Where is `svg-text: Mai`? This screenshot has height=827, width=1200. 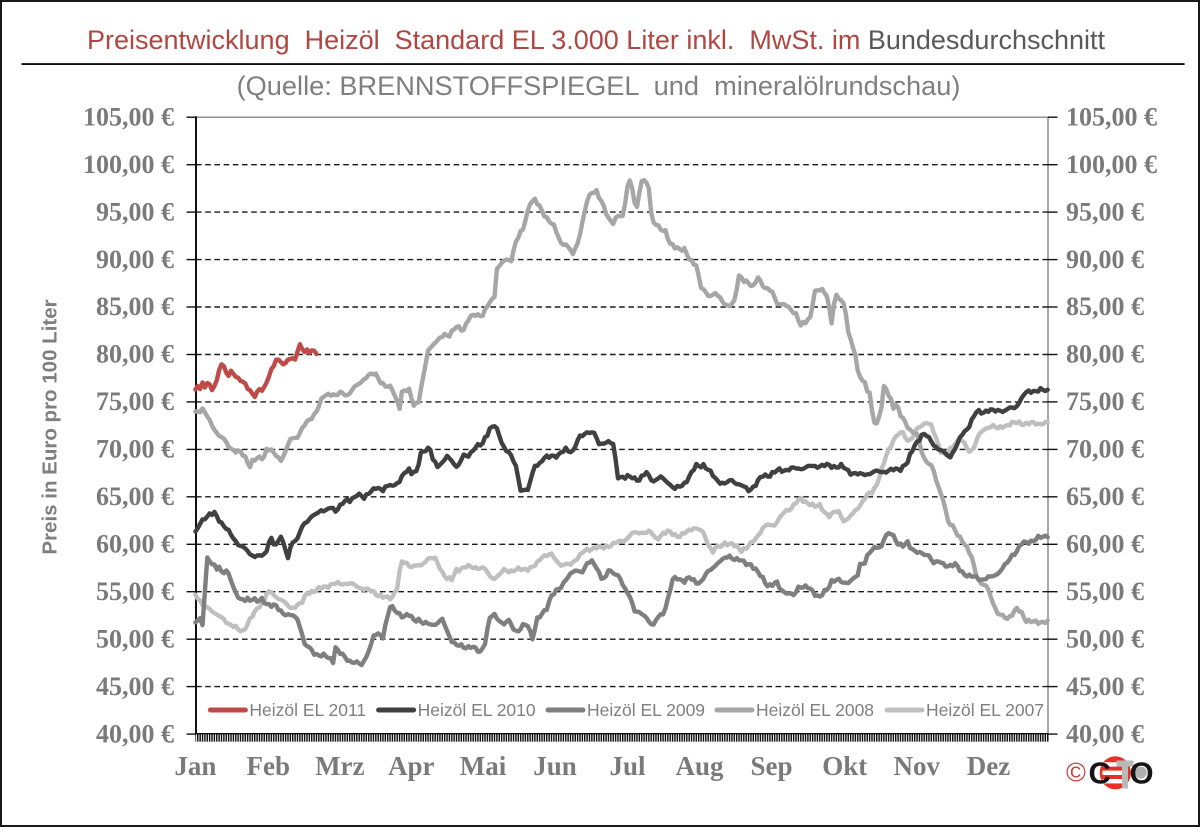
svg-text: Mai is located at coordinates (483, 766).